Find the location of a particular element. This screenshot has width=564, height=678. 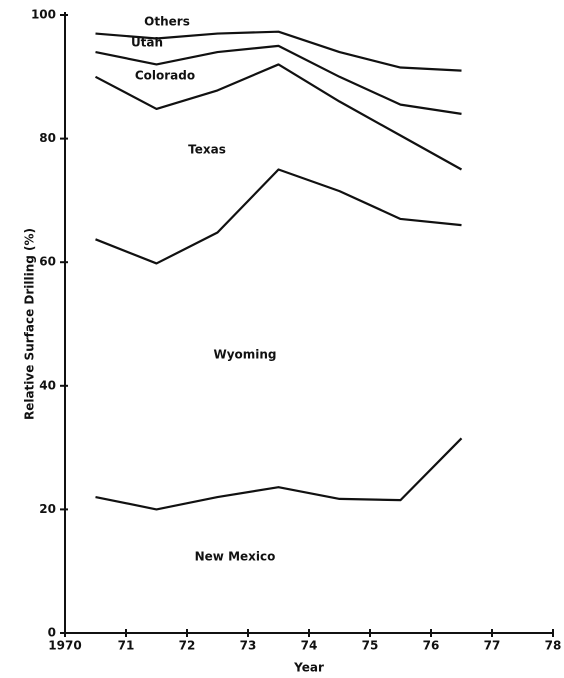

x-tick-label: 77 is located at coordinates (492, 646).